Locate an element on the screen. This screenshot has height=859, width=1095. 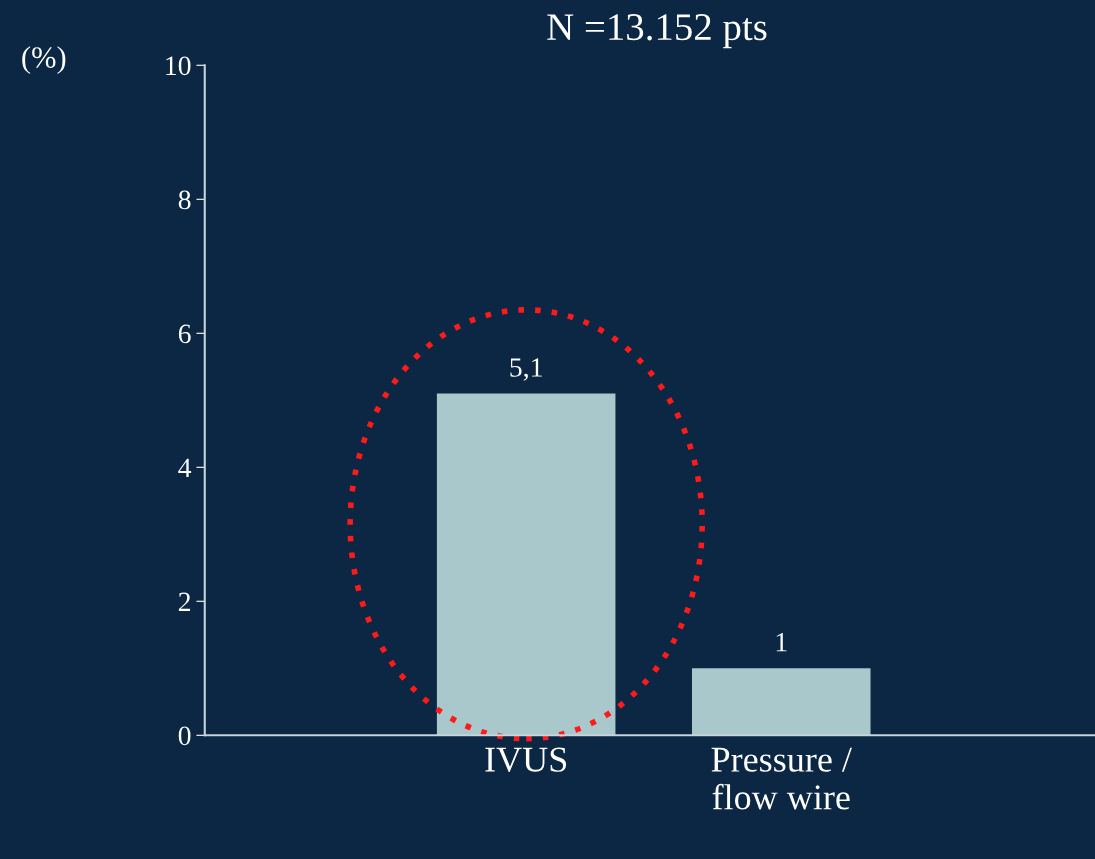
data-label: 5,1 is located at coordinates (526, 369).